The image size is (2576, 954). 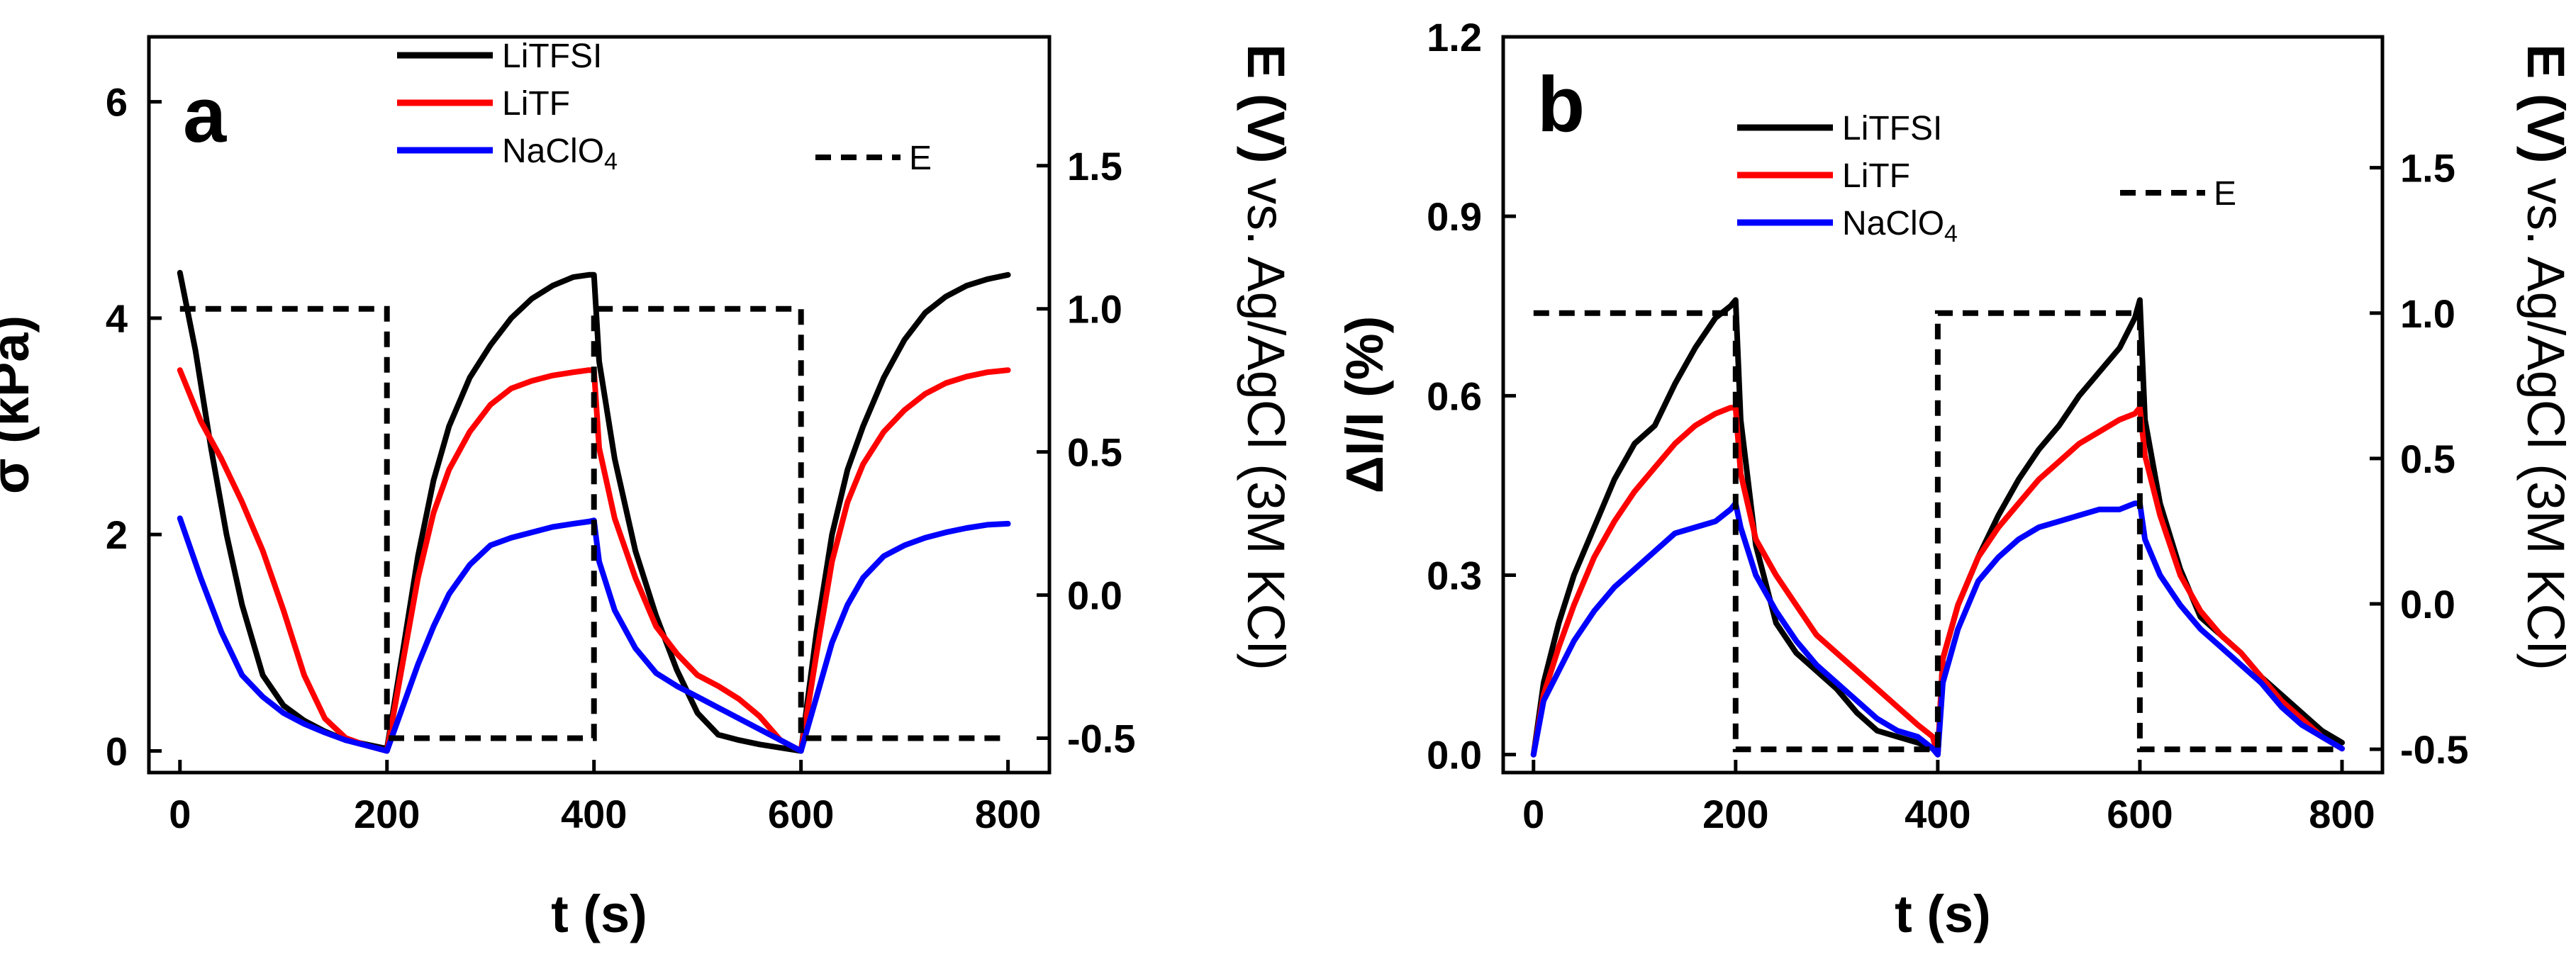 What do you see at coordinates (20, 405) in the screenshot?
I see `y-axis-title: σ (kPa)` at bounding box center [20, 405].